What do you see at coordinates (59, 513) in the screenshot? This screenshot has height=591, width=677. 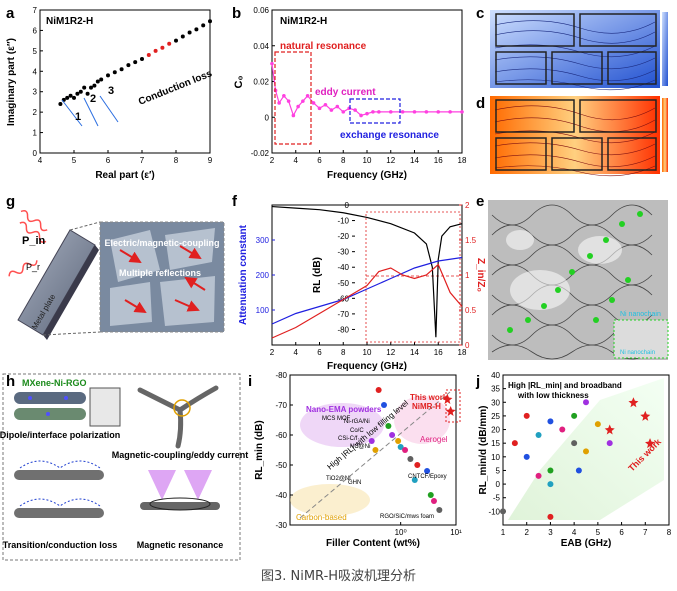 I see `sheet-layer` at bounding box center [59, 513].